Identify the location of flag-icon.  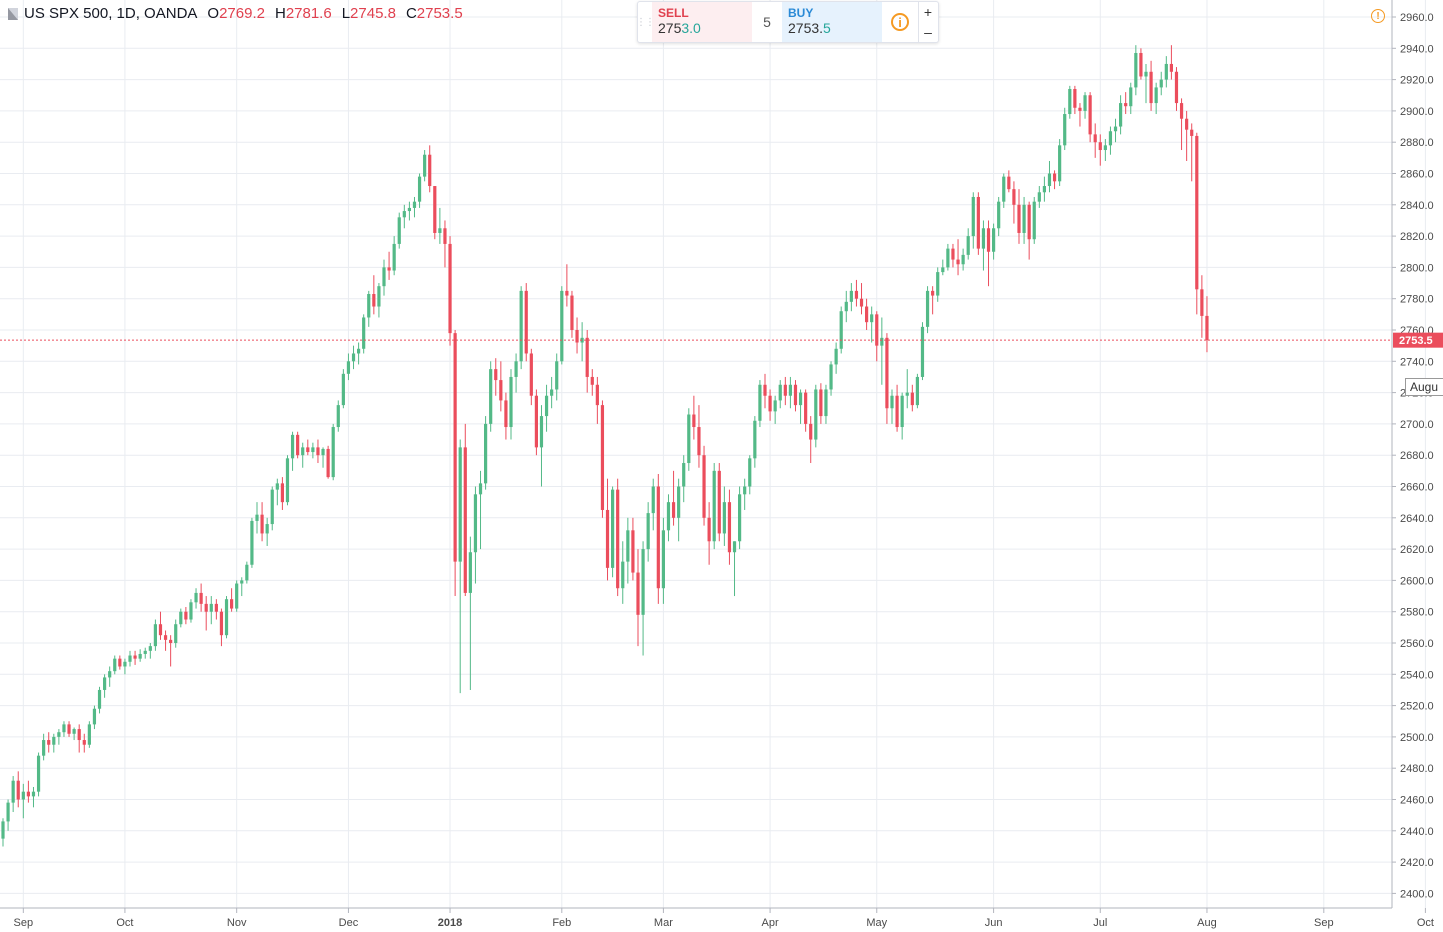
(13, 13).